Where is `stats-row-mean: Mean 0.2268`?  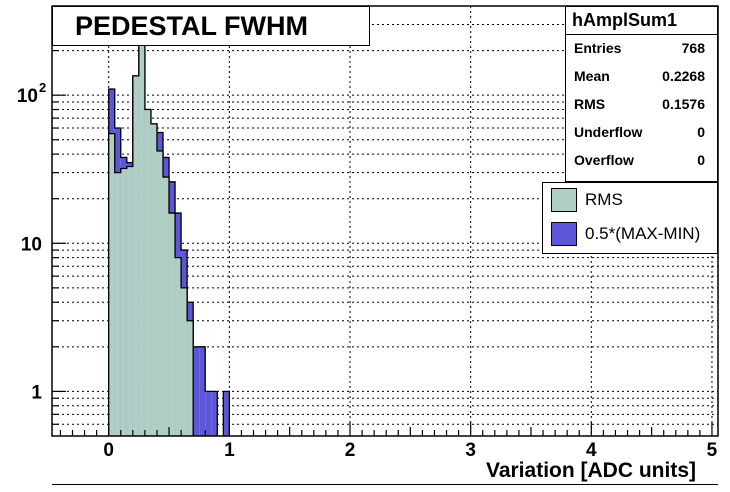 stats-row-mean: Mean 0.2268 is located at coordinates (641, 77).